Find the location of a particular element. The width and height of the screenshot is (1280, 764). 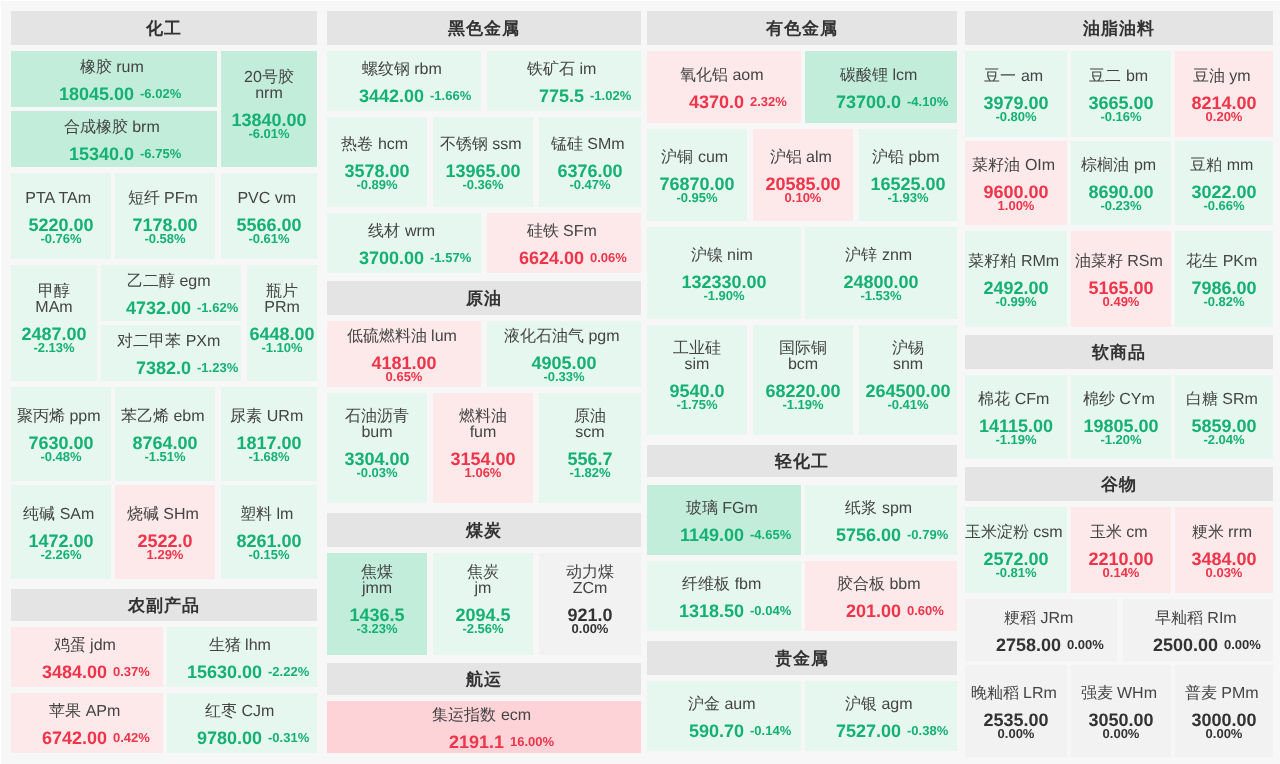

data-label: 3050.00 is located at coordinates (1121, 720).